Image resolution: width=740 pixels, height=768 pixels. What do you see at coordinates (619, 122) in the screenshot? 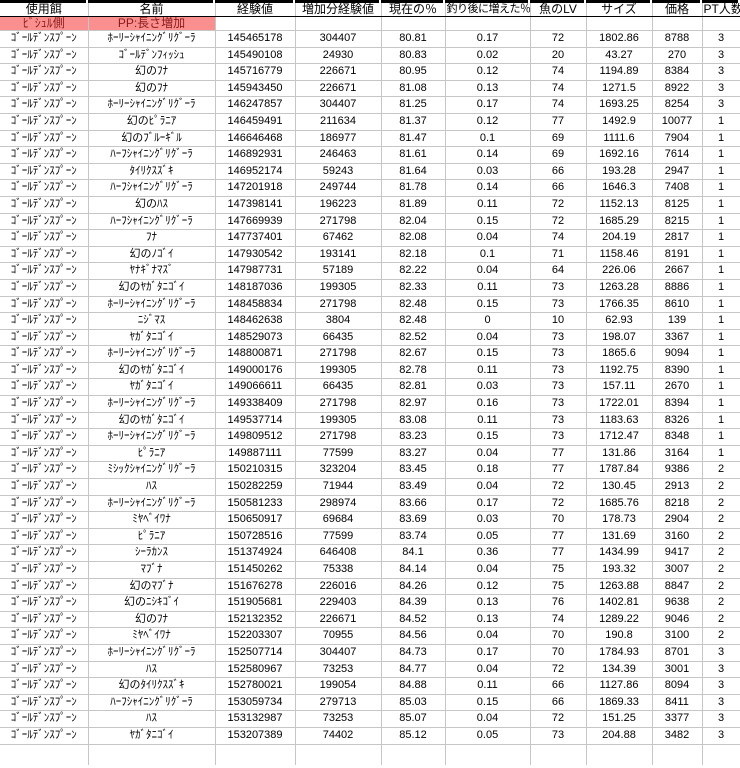
I see `cell-size: 1492.9` at bounding box center [619, 122].